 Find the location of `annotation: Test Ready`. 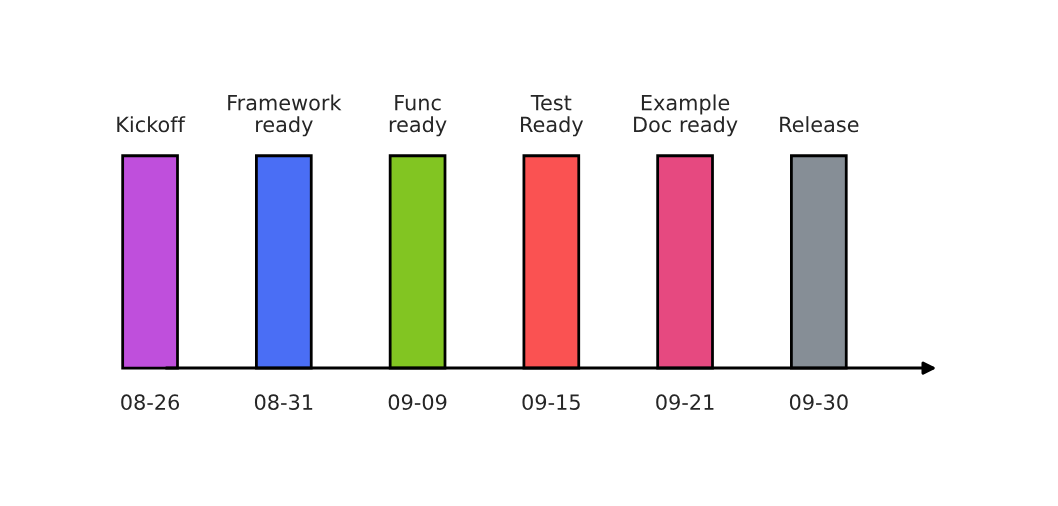

annotation: Test Ready is located at coordinates (552, 116).